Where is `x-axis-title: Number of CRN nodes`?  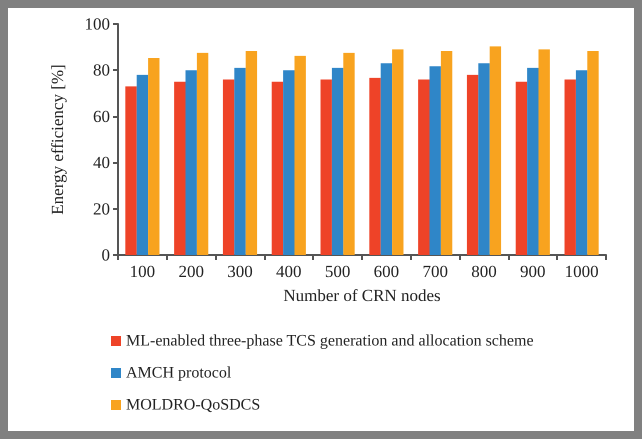 x-axis-title: Number of CRN nodes is located at coordinates (362, 295).